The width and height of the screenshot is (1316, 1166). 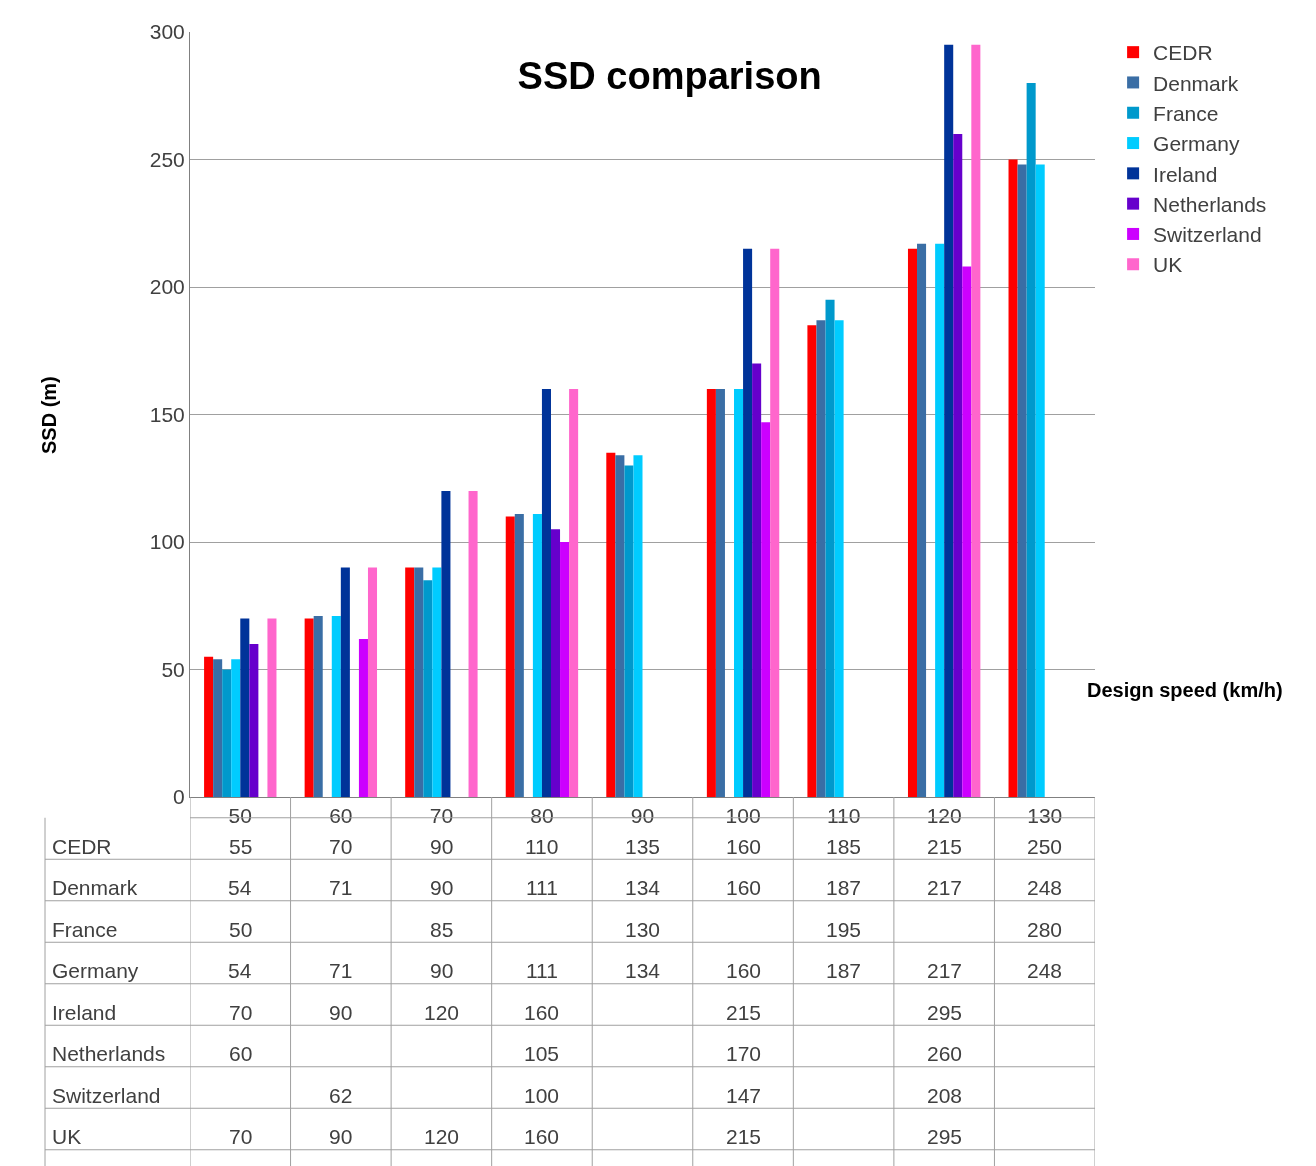 What do you see at coordinates (95, 887) in the screenshot?
I see `text: Denmark` at bounding box center [95, 887].